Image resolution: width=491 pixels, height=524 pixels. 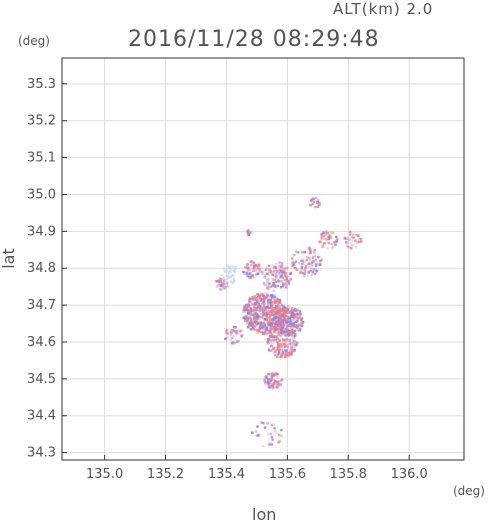 I want to click on y-tick-label: 35.2, so click(x=41, y=121).